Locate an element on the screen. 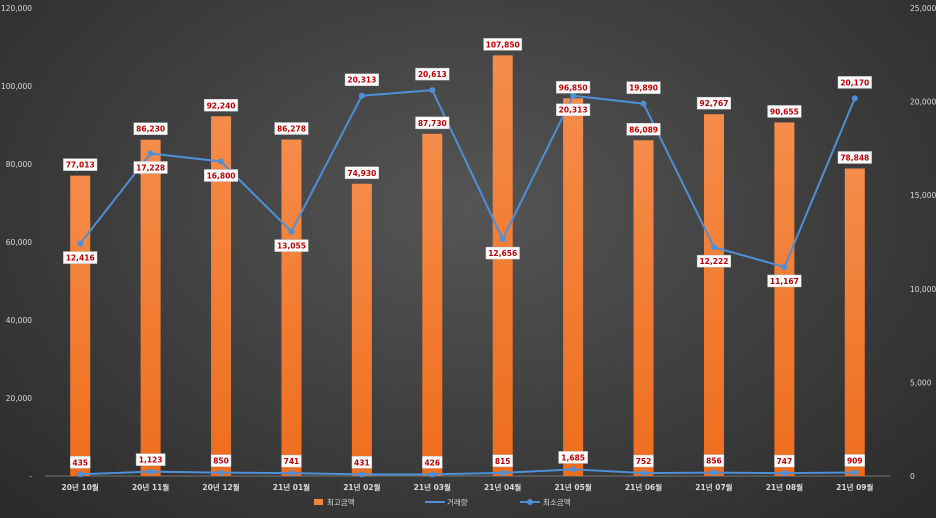 The width and height of the screenshot is (936, 518). volume-value-label: 12,656 is located at coordinates (502, 253).